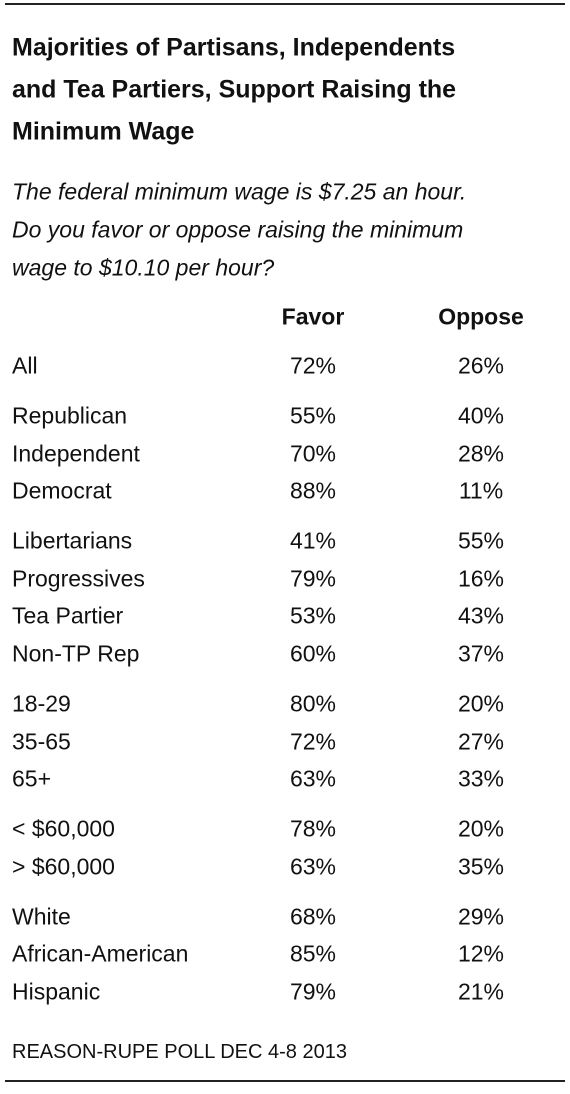 This screenshot has width=570, height=1094. Describe the element at coordinates (285, 4) in the screenshot. I see `top-rule` at that location.